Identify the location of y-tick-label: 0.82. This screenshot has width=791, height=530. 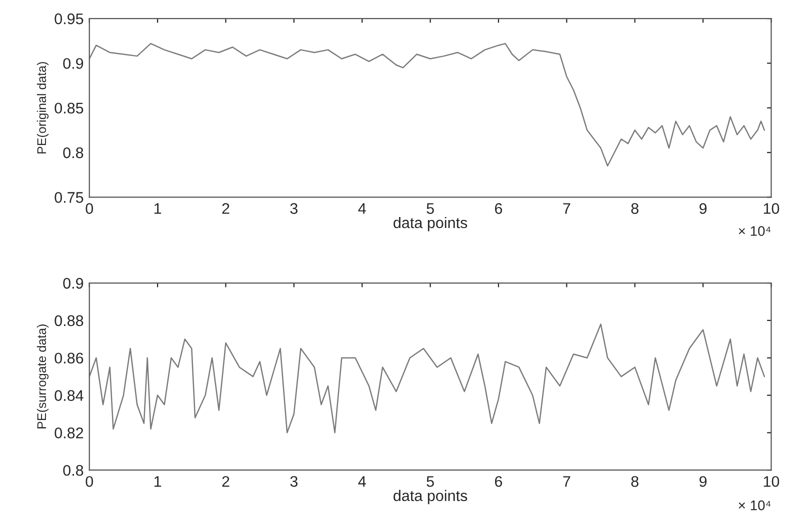
(69, 433).